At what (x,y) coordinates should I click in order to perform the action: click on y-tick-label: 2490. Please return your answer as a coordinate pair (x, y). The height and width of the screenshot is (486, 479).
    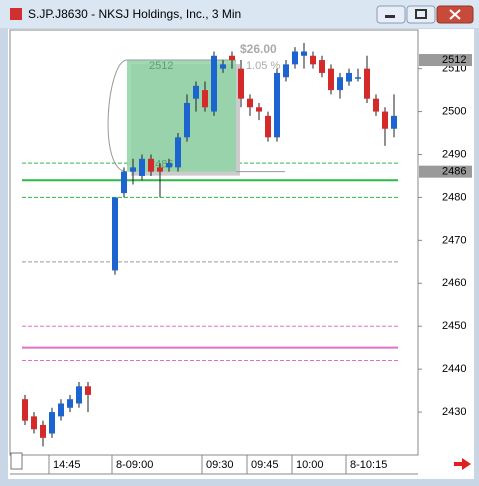
    Looking at the image, I should click on (454, 154).